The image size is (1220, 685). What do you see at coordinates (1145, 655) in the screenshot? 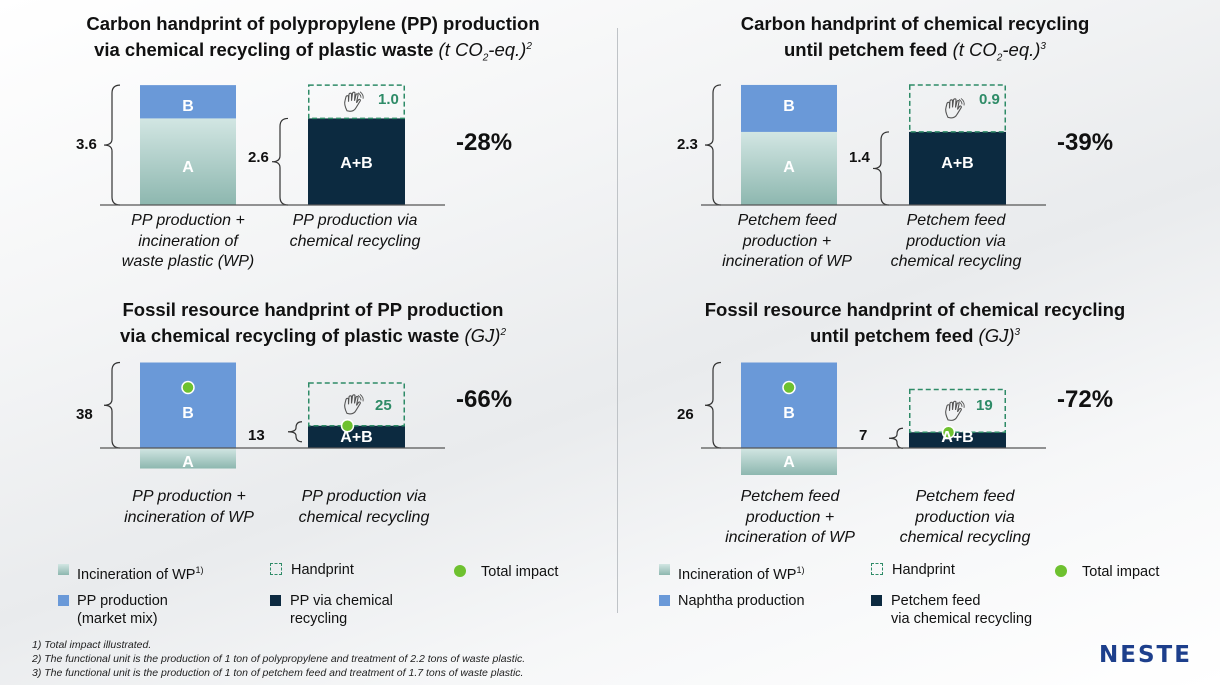
I see `neste-logo: NESTE` at bounding box center [1145, 655].